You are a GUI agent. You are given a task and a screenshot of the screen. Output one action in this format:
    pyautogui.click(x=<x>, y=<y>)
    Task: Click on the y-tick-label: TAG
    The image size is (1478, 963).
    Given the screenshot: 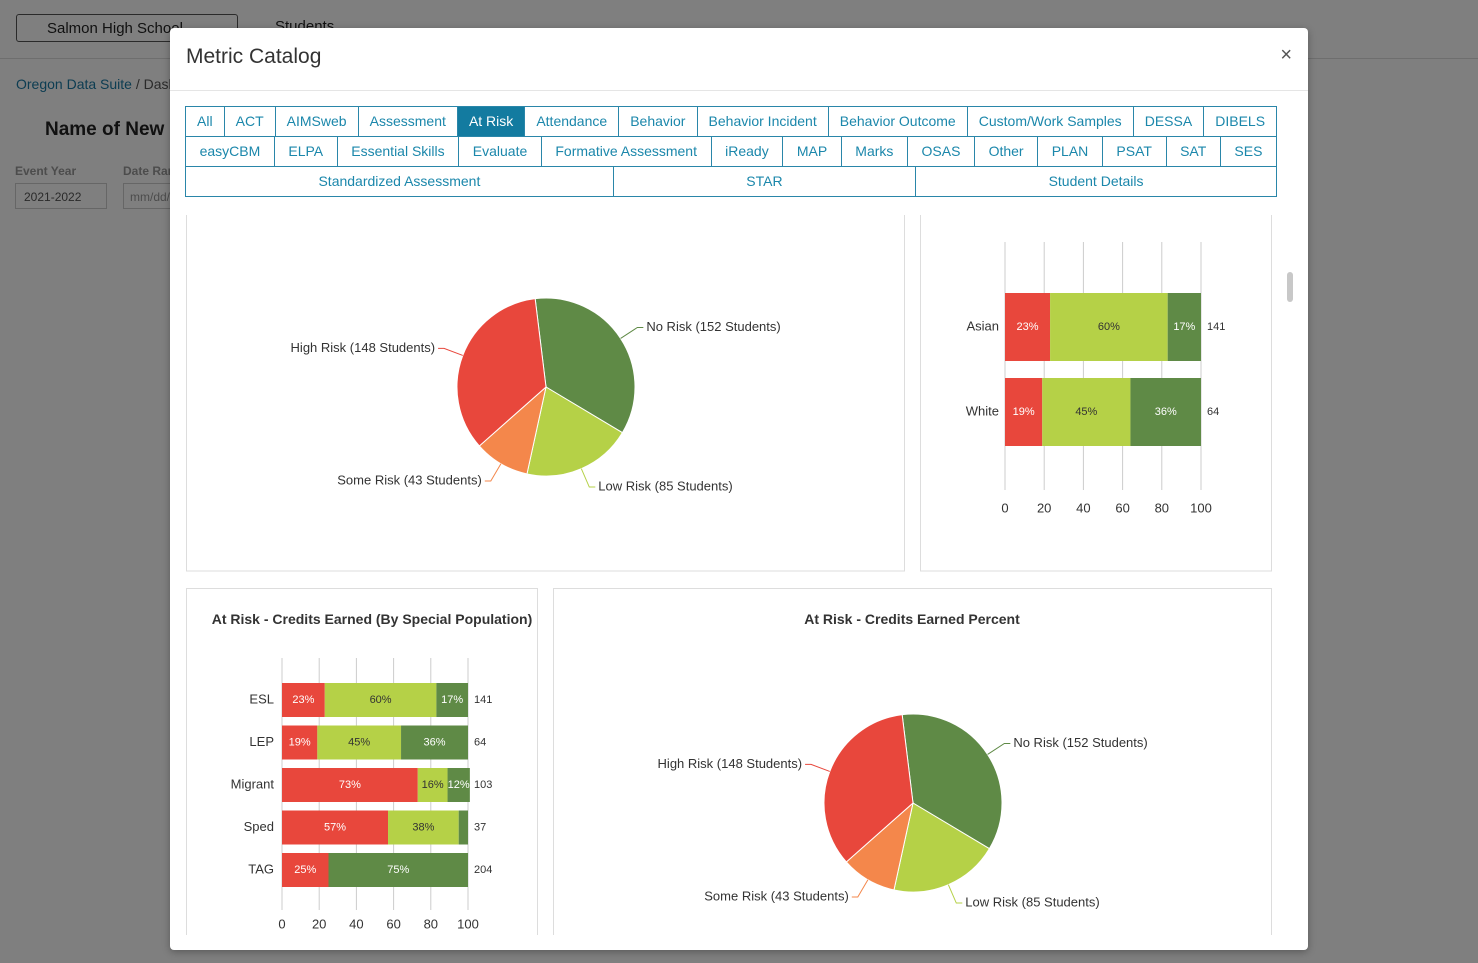 What is the action you would take?
    pyautogui.click(x=261, y=868)
    